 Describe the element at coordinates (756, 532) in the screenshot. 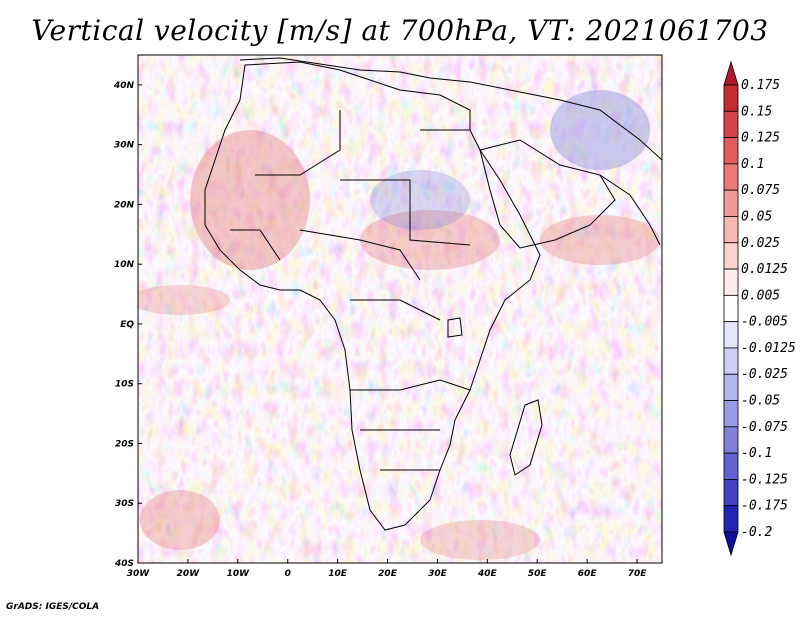

I see `colorbar-label: -0.2` at that location.